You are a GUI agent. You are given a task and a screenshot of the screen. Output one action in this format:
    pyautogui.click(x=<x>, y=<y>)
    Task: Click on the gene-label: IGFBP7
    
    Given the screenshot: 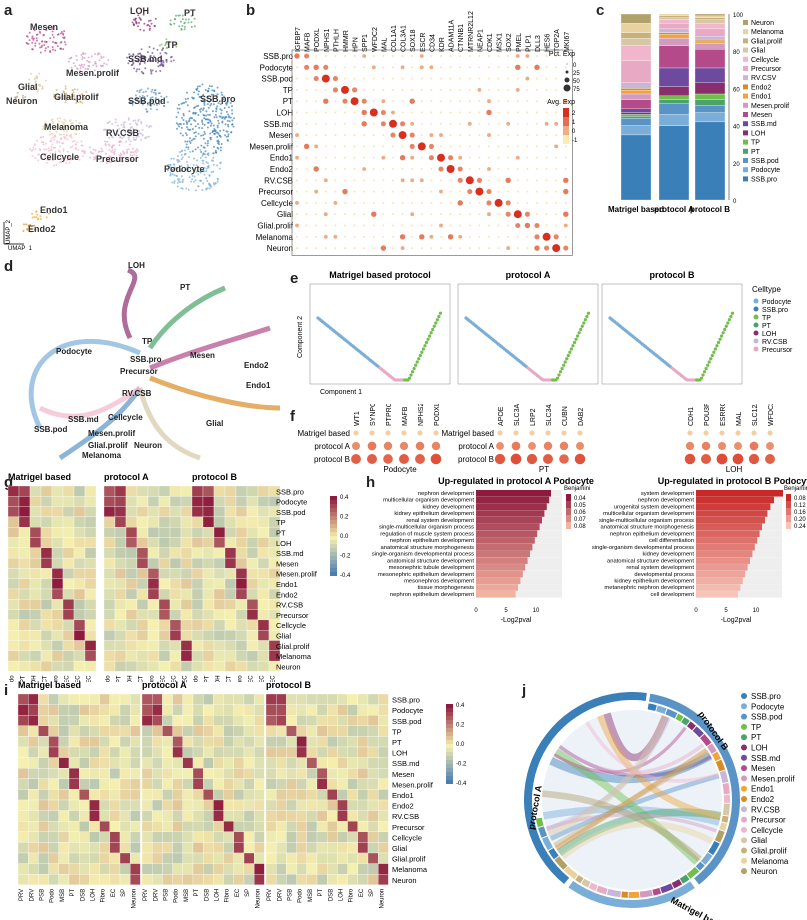 What is the action you would take?
    pyautogui.click(x=298, y=39)
    